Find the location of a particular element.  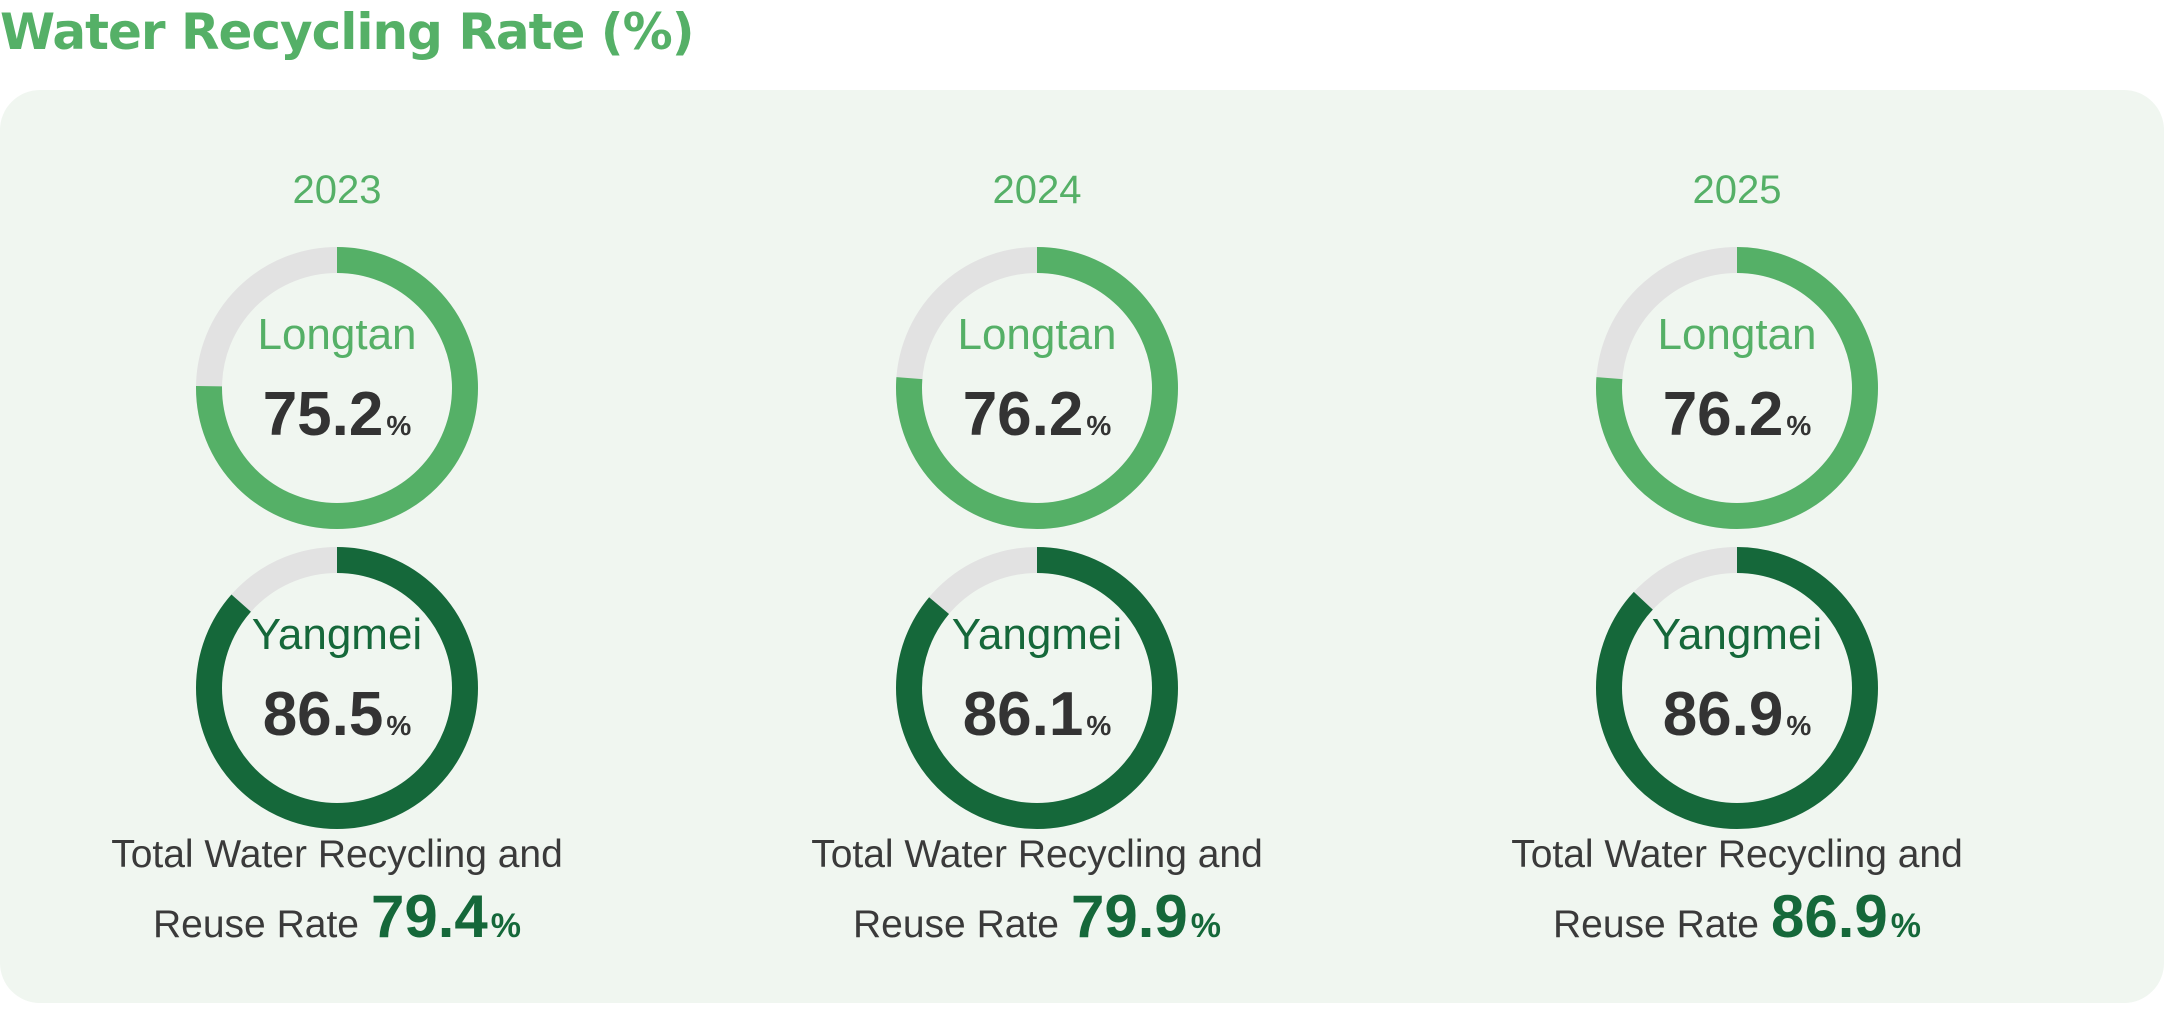

donut-yangmei-2024: Yangmei 86.1% is located at coordinates (1037, 688).